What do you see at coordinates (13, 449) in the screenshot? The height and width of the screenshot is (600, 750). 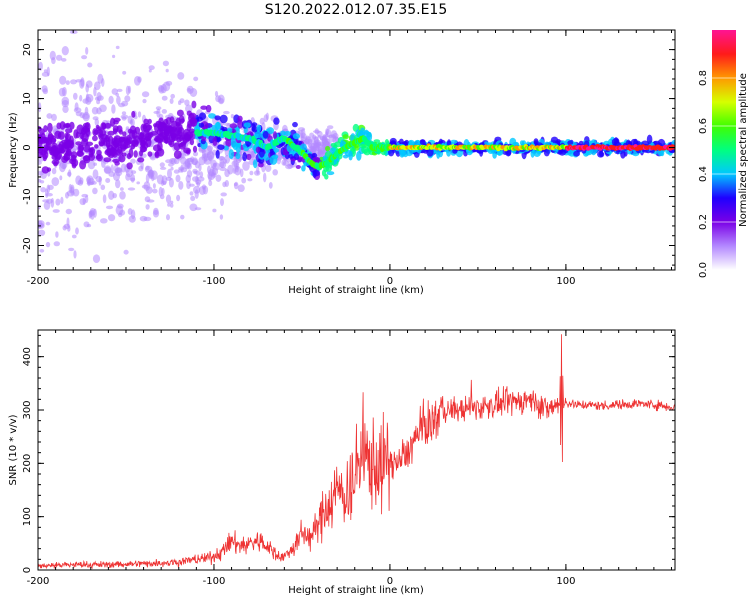 I see `snr-y-axis-label: SNR (10 * v/v)` at bounding box center [13, 449].